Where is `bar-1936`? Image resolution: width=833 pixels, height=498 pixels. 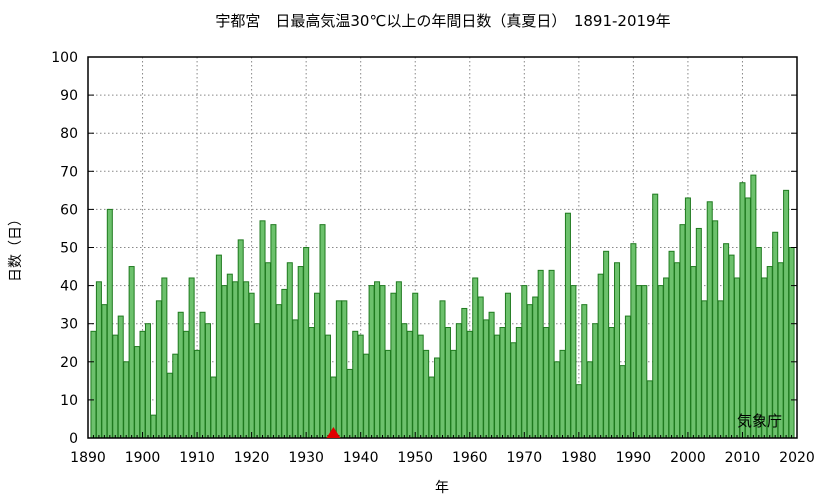 bar-1936 is located at coordinates (338, 369).